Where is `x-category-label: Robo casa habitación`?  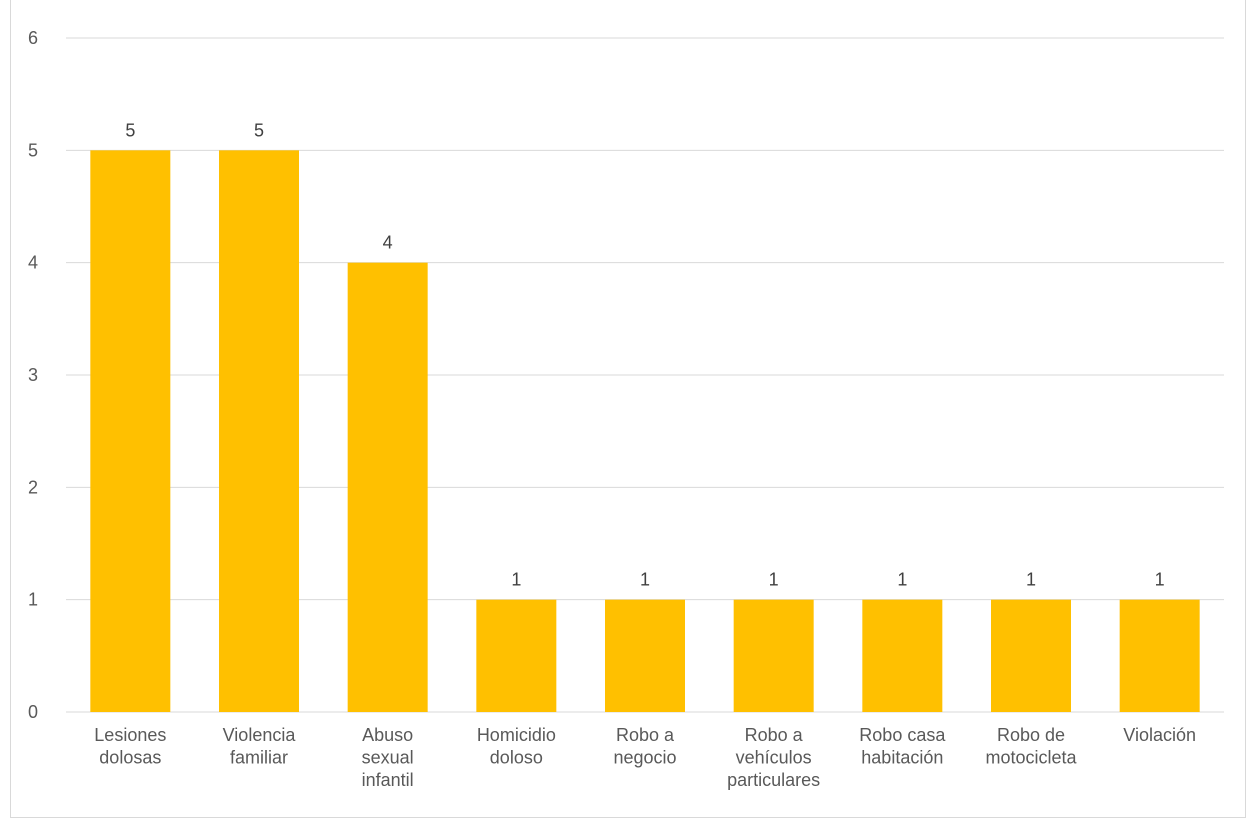
x-category-label: Robo casa habitación is located at coordinates (902, 746).